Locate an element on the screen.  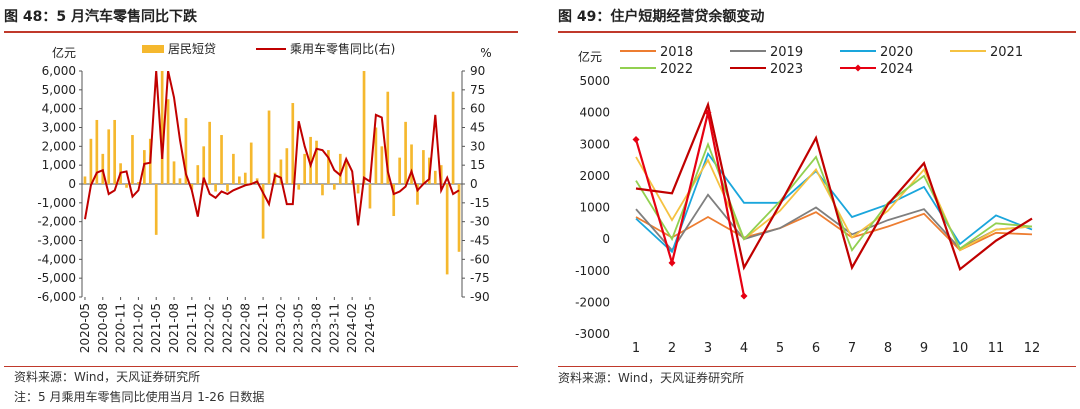
left-y-tick-label: 3,000 is located at coordinates (59, 128).